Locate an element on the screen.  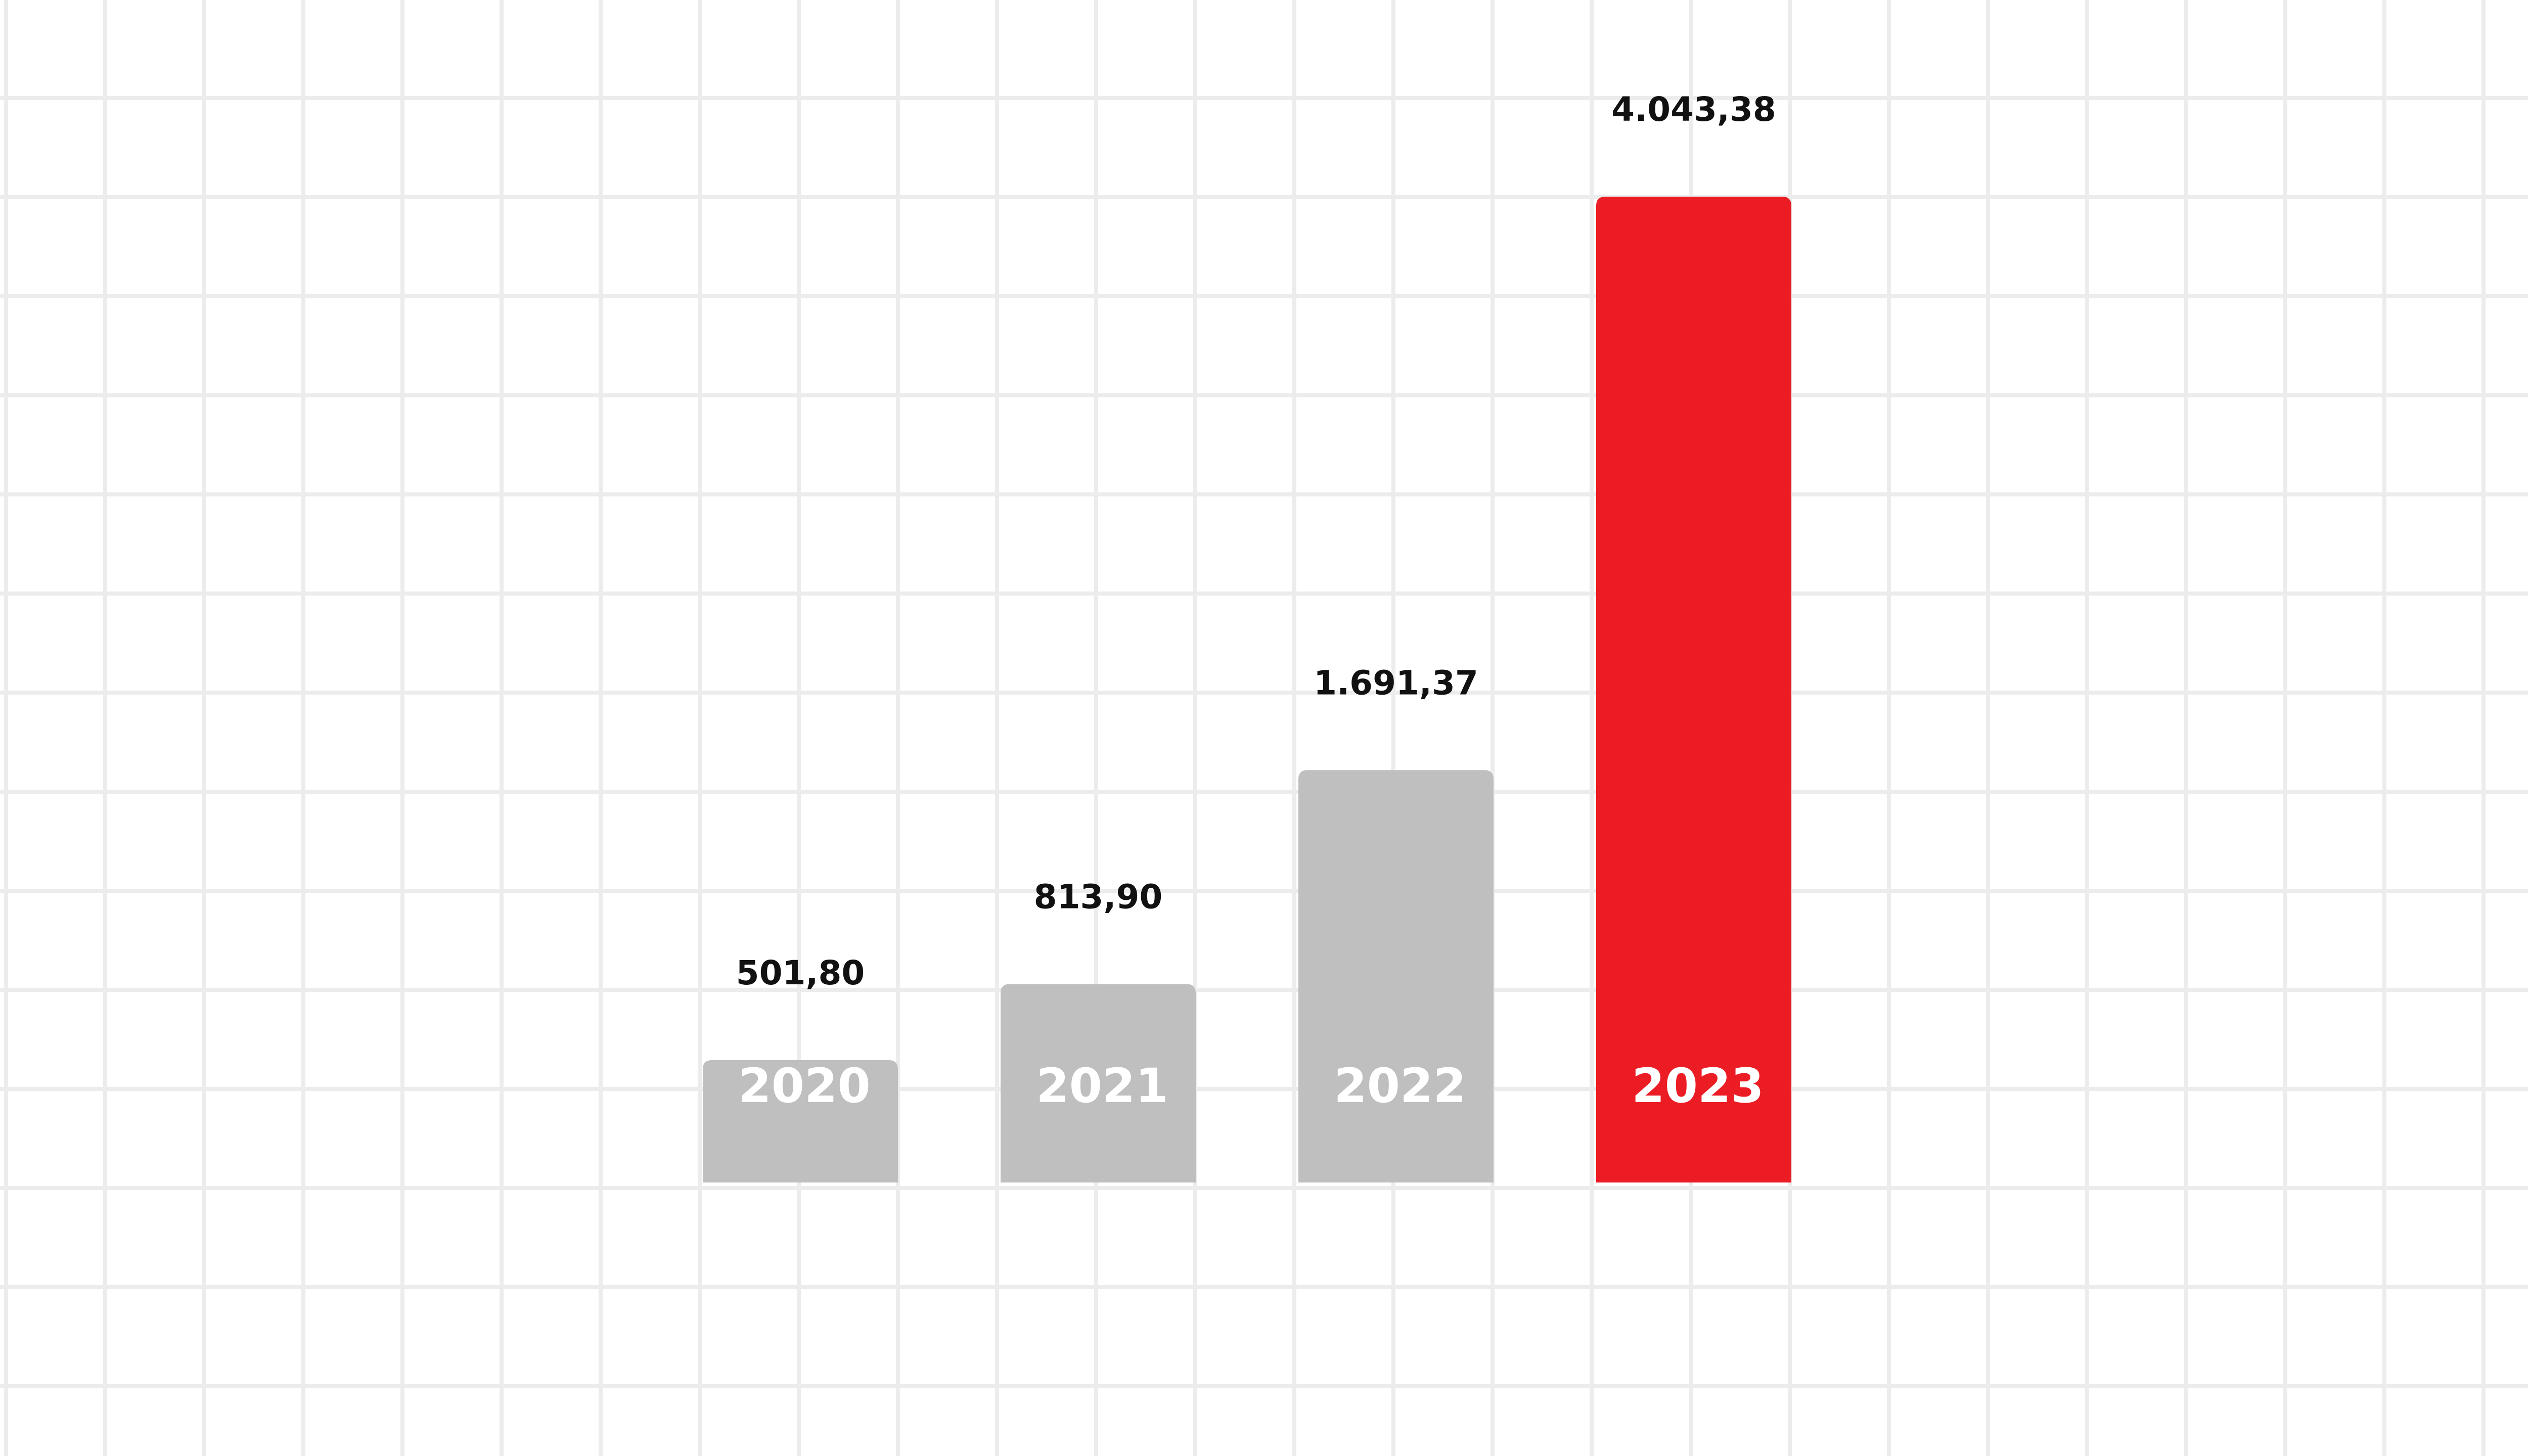
bar-2021 is located at coordinates (1098, 1083).